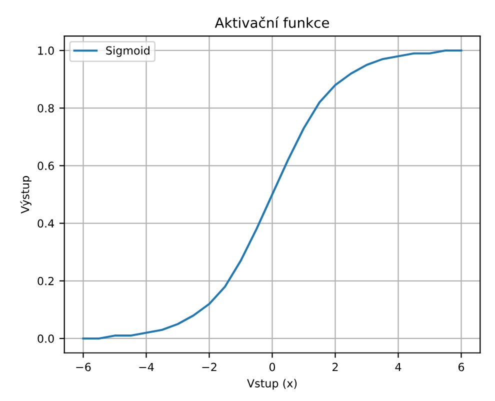 Image resolution: width=495 pixels, height=401 pixels. Describe the element at coordinates (461, 367) in the screenshot. I see `x-tick-label: 6` at that location.